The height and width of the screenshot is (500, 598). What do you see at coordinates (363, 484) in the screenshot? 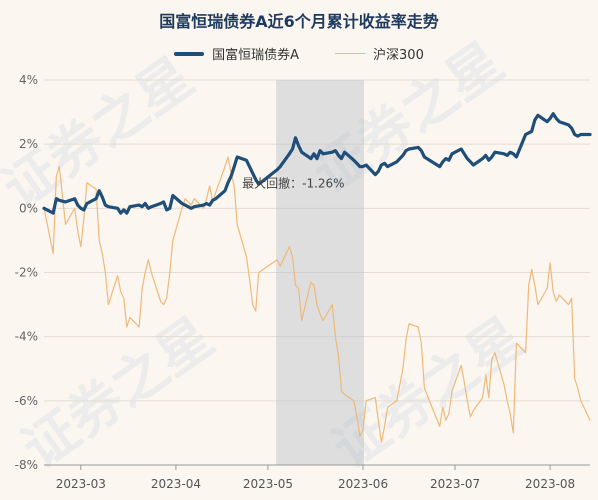
I see `x-tick-label: 2023-06` at bounding box center [363, 484].